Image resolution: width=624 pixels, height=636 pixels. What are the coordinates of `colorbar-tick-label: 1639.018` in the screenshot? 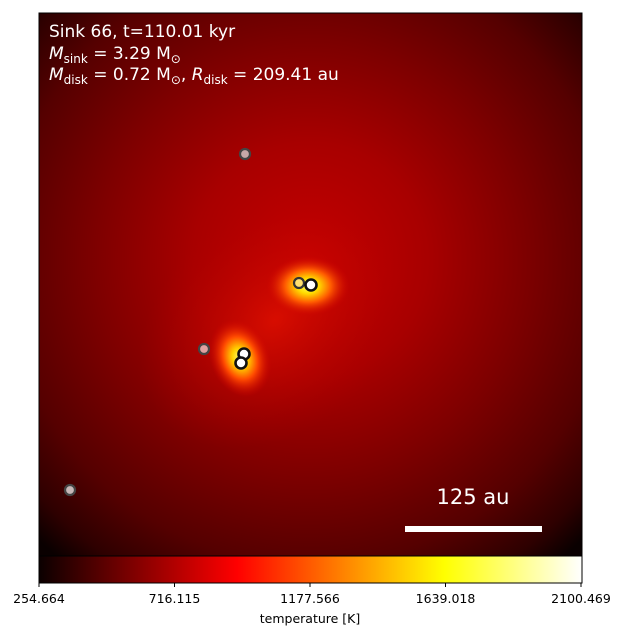 It's located at (446, 598).